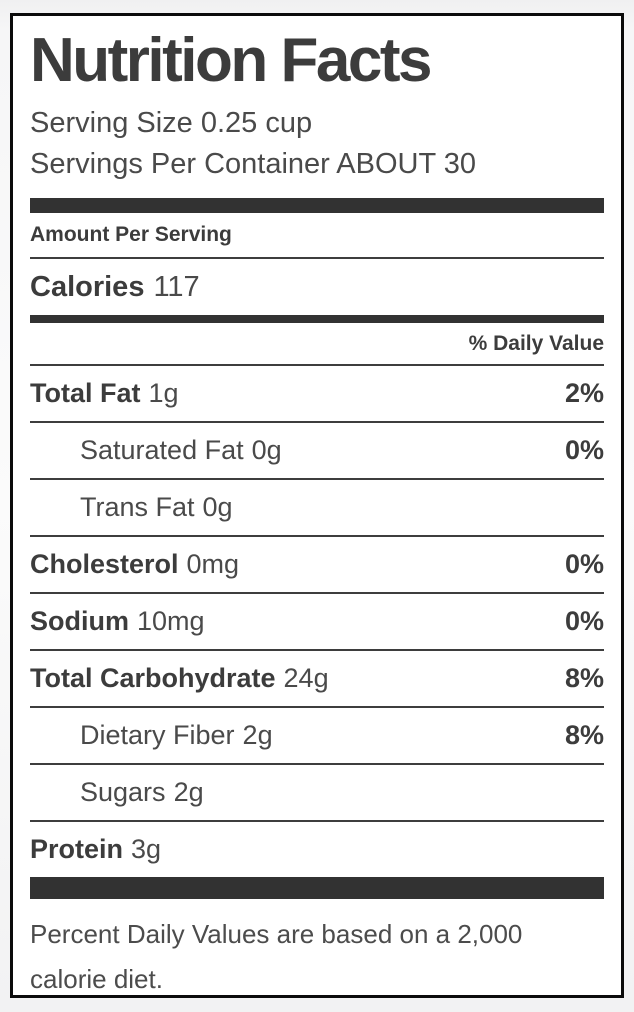  I want to click on nutrient-amount: 10mg, so click(171, 621).